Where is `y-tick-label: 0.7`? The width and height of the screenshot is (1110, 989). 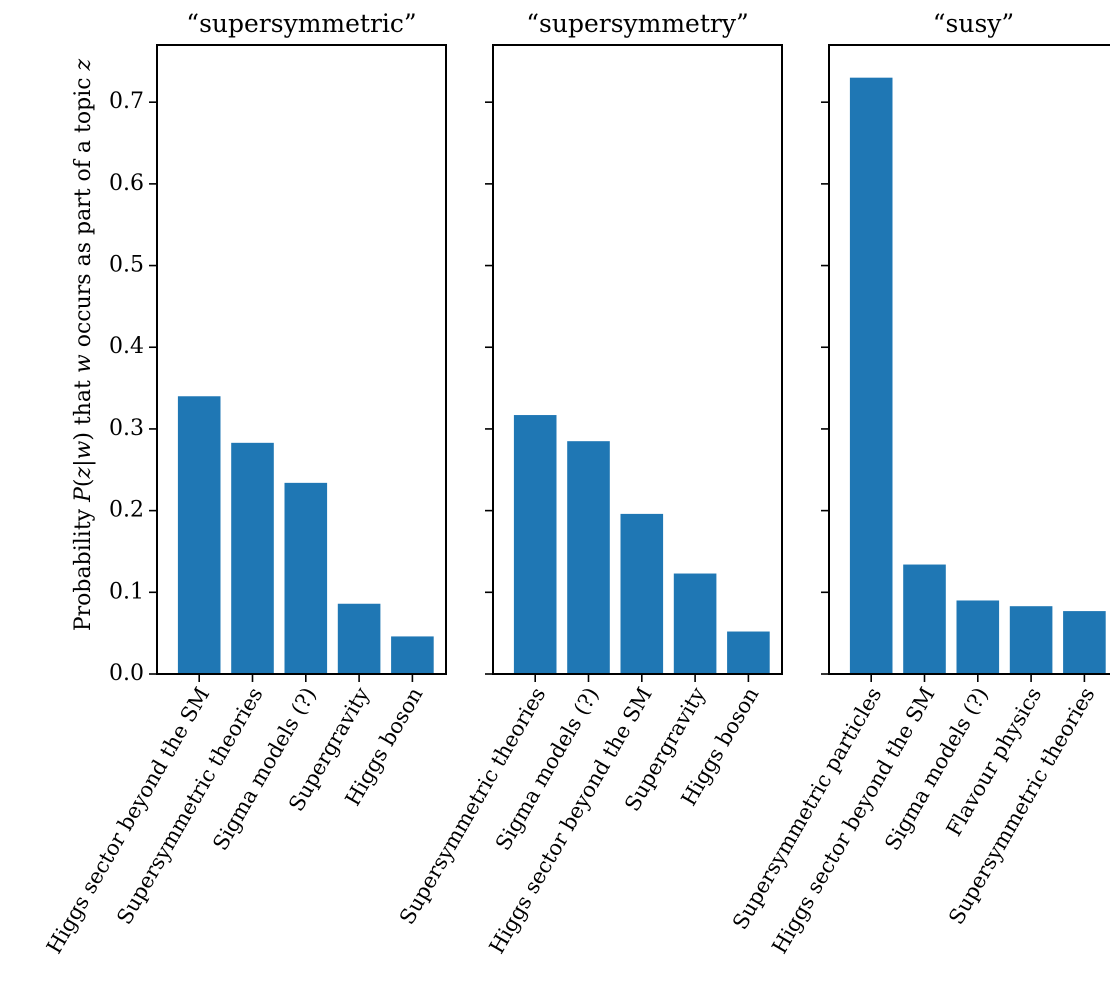
y-tick-label: 0.7 is located at coordinates (126, 101).